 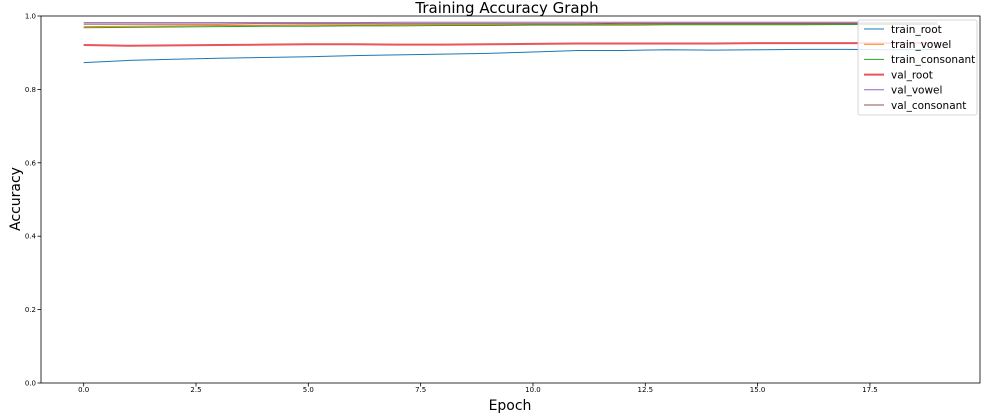 What do you see at coordinates (506, 8) in the screenshot?
I see `chart-title: Training Accuracy Graph` at bounding box center [506, 8].